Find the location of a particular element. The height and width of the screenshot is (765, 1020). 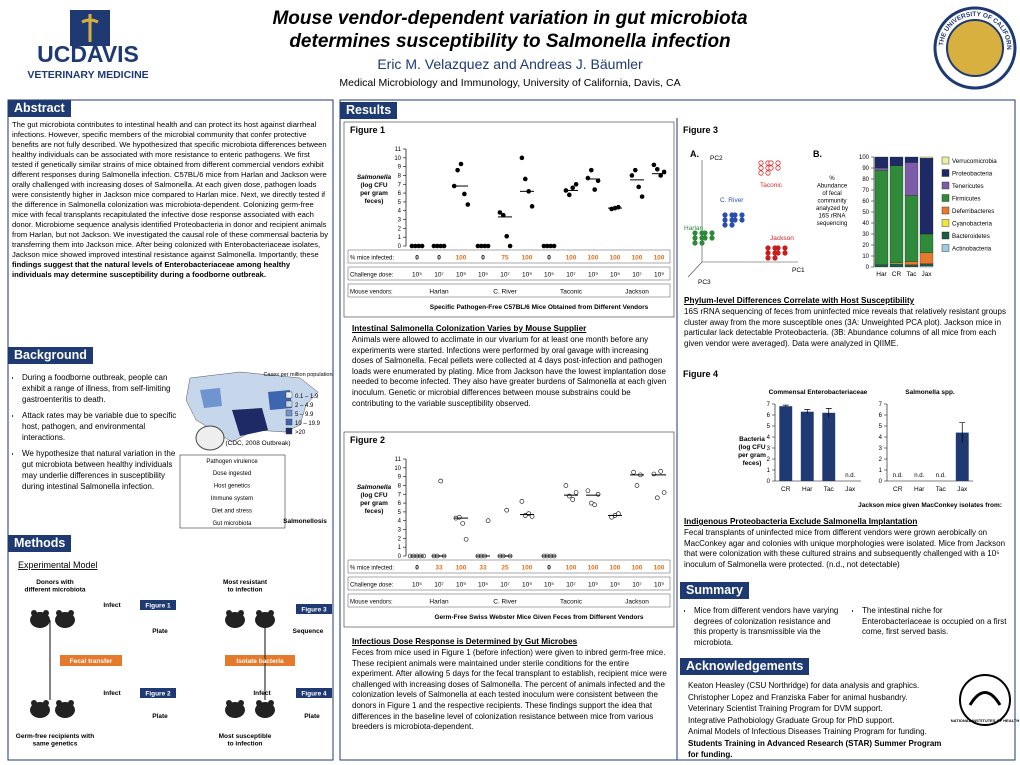

value-cell: 33 is located at coordinates (439, 568).